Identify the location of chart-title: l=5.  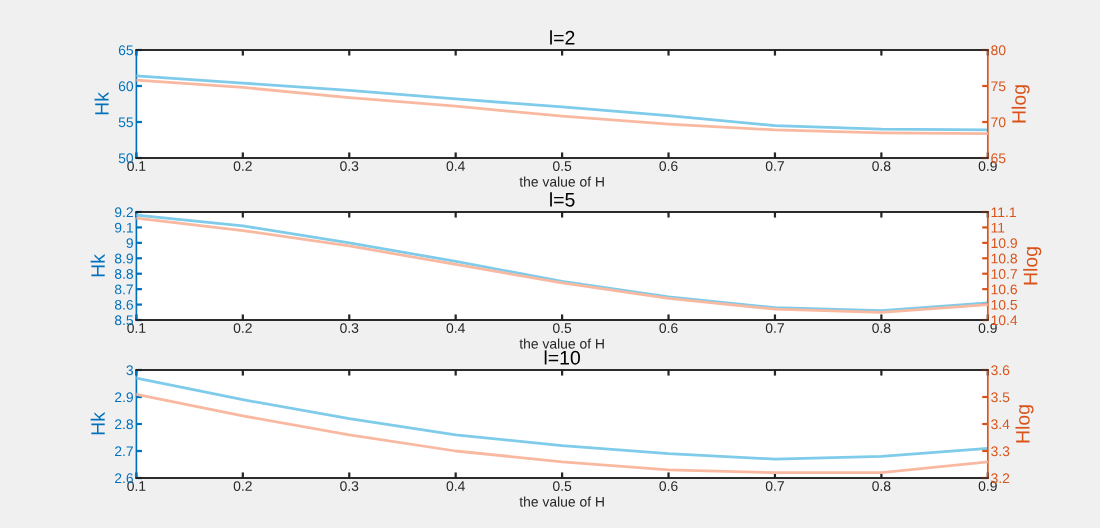
(562, 199).